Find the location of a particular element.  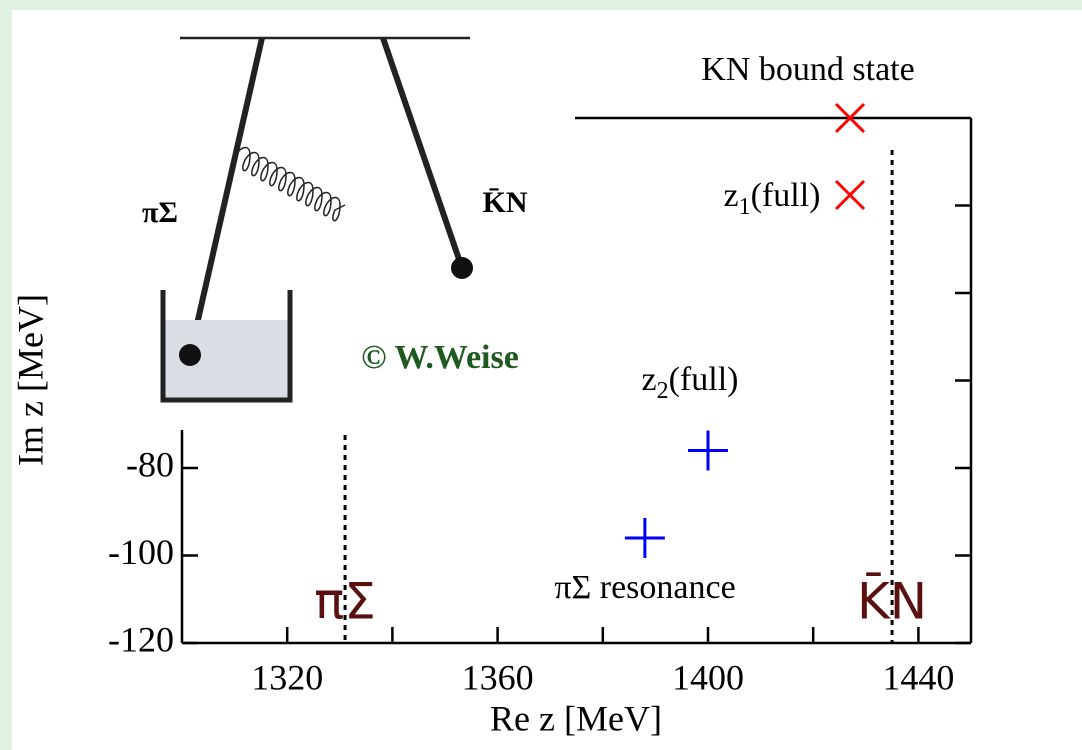

point-label: πΣ resonance is located at coordinates (644, 587).